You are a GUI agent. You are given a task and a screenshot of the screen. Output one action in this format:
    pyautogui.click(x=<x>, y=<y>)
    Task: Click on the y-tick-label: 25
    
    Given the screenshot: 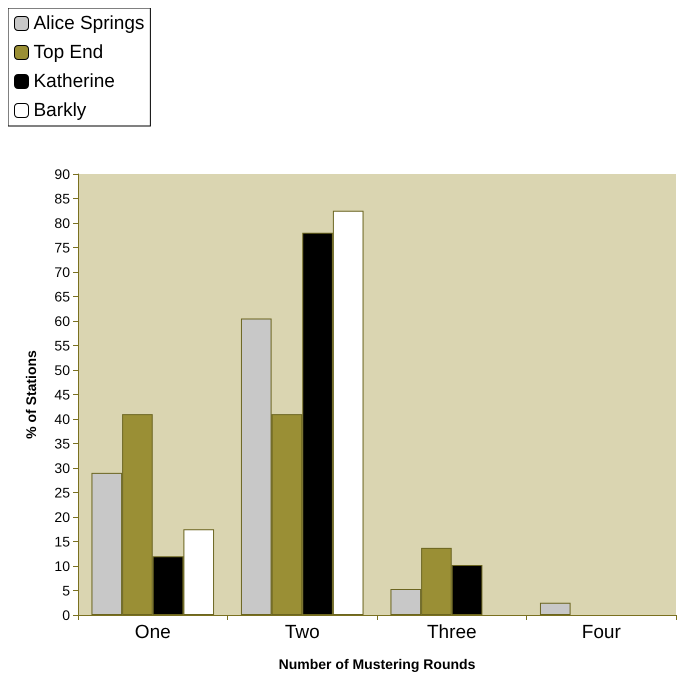 What is the action you would take?
    pyautogui.click(x=62, y=492)
    